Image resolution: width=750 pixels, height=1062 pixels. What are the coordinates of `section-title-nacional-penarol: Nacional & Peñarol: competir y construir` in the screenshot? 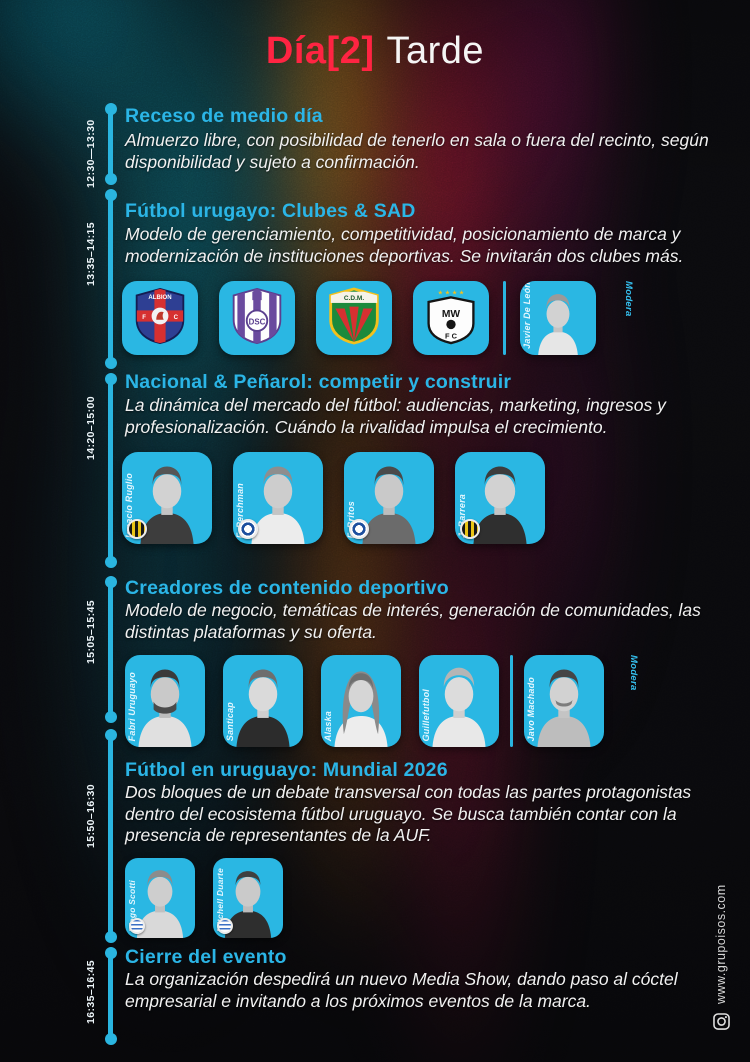 It's located at (318, 382).